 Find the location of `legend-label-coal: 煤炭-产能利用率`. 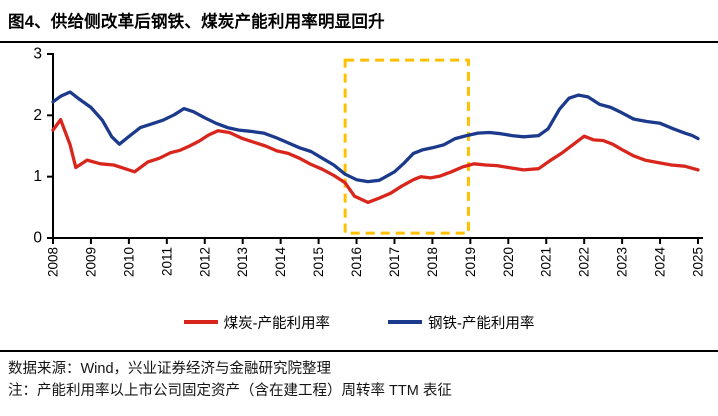

legend-label-coal: 煤炭-产能利用率 is located at coordinates (276, 323).